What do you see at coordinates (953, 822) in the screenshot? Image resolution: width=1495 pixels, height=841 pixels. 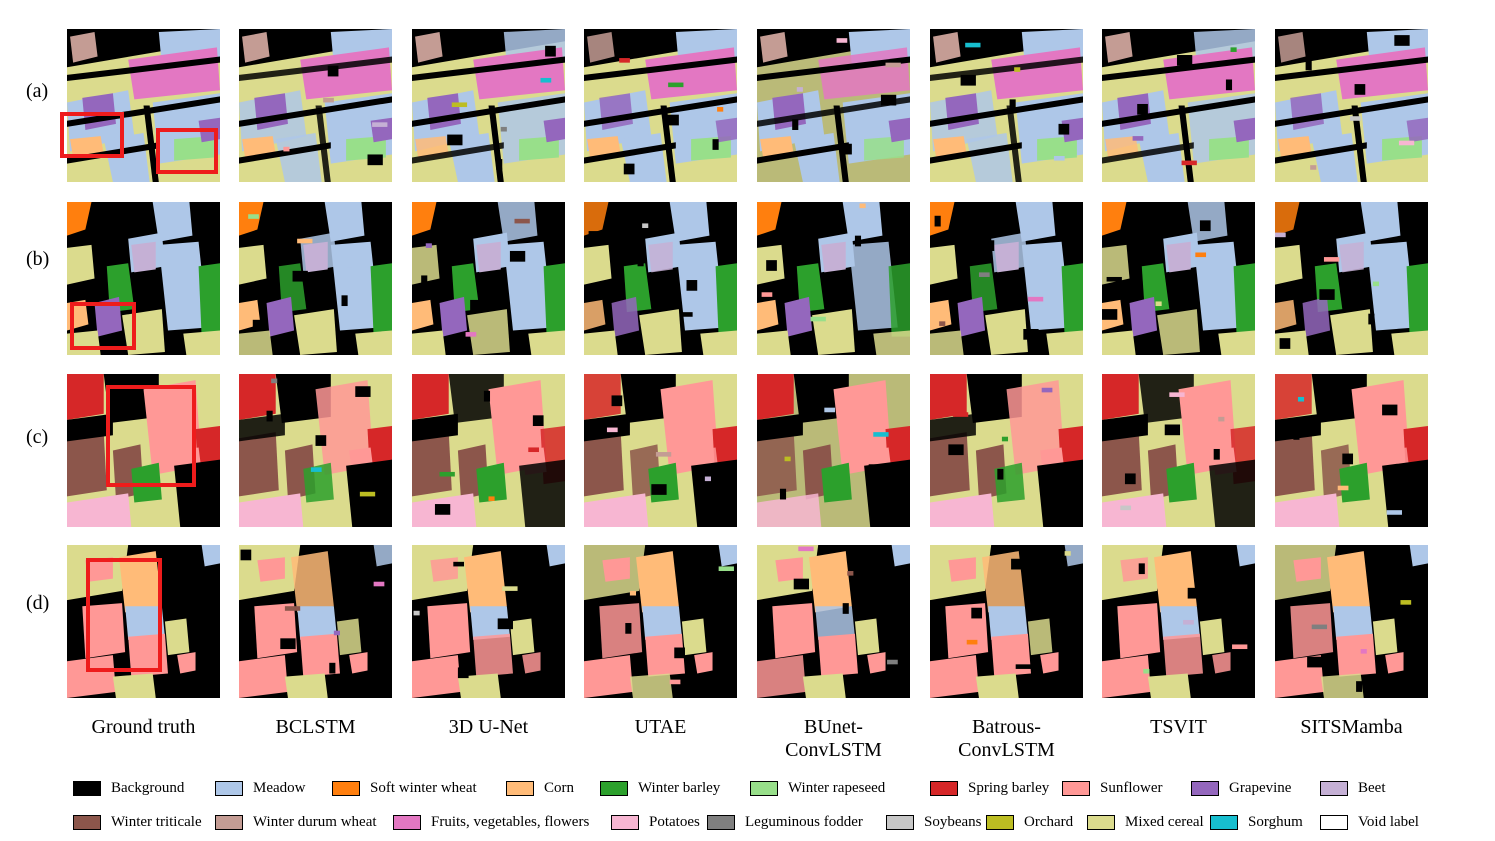 I see `legend-label: Soybeans` at bounding box center [953, 822].